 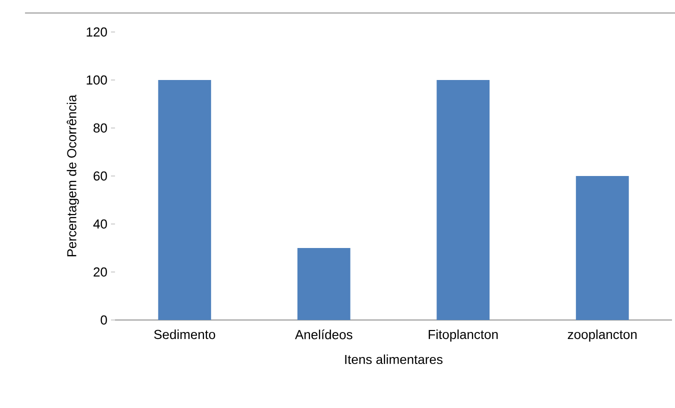 I want to click on x-tick-label: Fitoplancton, so click(x=463, y=336).